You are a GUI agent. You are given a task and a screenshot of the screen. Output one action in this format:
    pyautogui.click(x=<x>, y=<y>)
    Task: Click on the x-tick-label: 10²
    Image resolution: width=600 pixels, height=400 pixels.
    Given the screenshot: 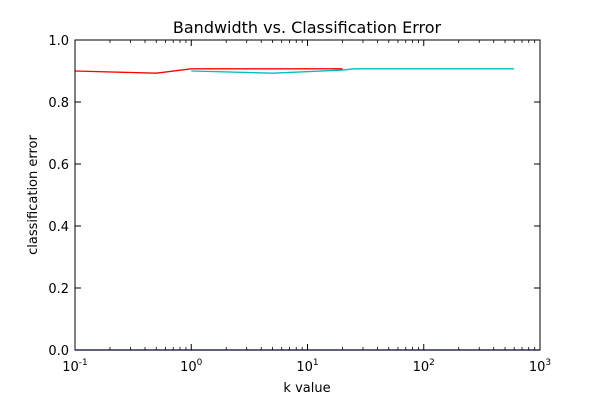 What is the action you would take?
    pyautogui.click(x=424, y=366)
    